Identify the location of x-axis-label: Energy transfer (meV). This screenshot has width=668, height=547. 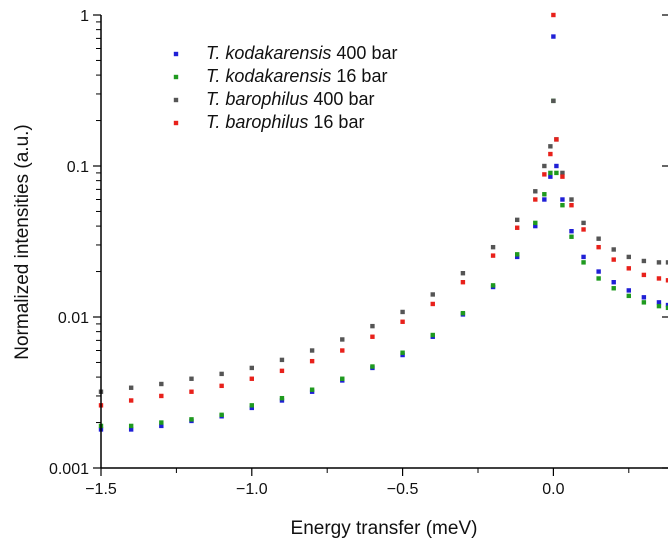
(384, 528).